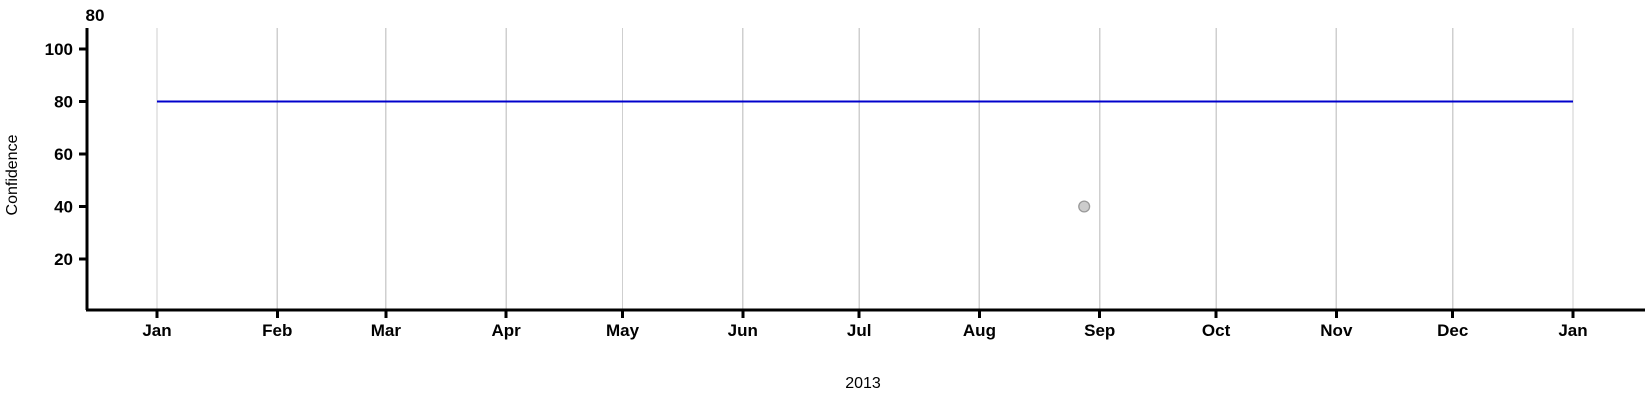 The width and height of the screenshot is (1650, 400). I want to click on y-axis-ticks: 20 40 60 80 100, so click(66, 154).